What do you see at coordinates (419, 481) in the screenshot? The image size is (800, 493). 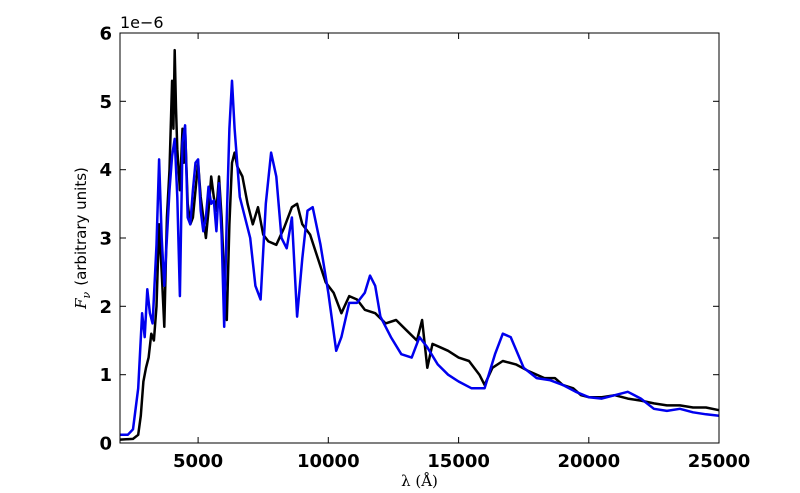 I see `x-axis-label: λ (Å)` at bounding box center [419, 481].